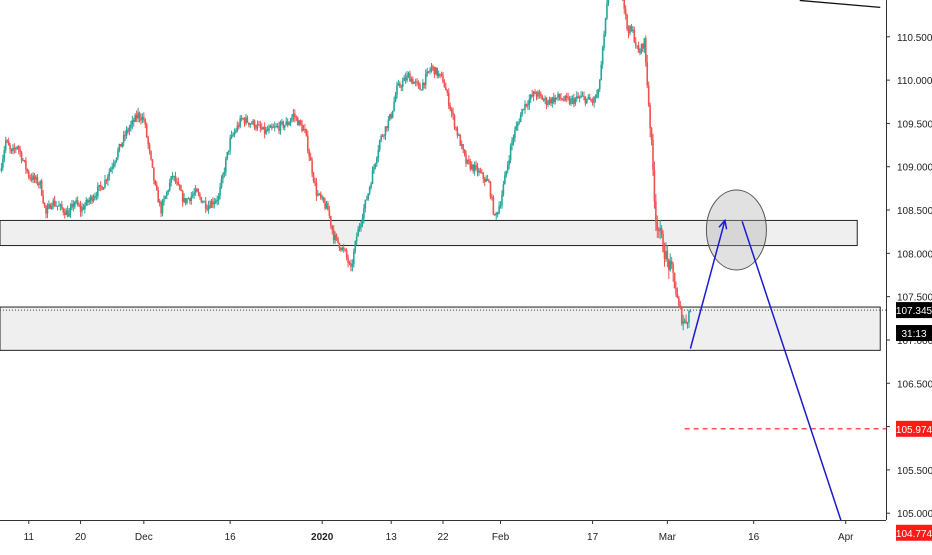  Describe the element at coordinates (707, 284) in the screenshot. I see `projection-up-arrow` at that location.